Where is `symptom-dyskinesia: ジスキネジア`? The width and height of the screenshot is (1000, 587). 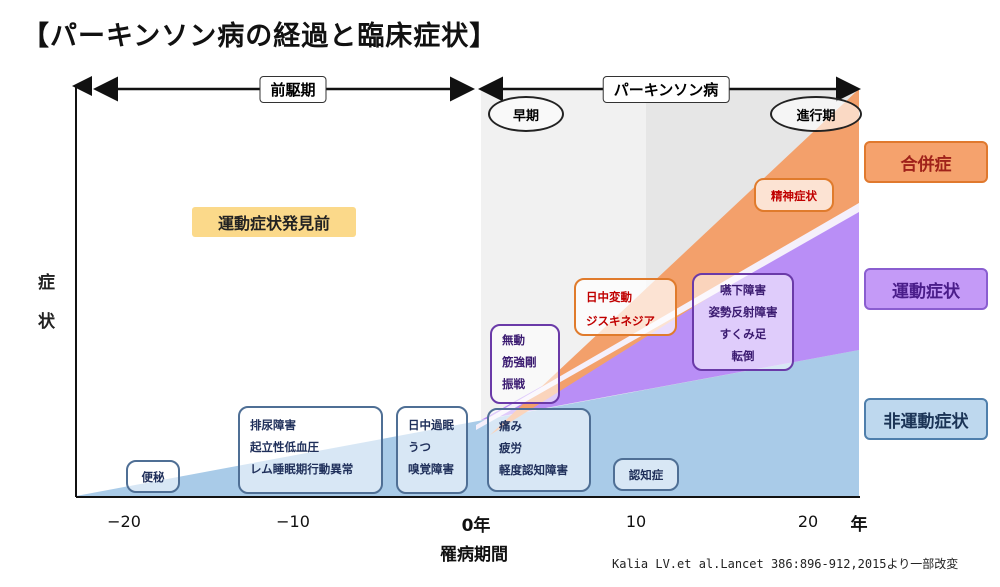 symptom-dyskinesia: ジスキネジア is located at coordinates (620, 321).